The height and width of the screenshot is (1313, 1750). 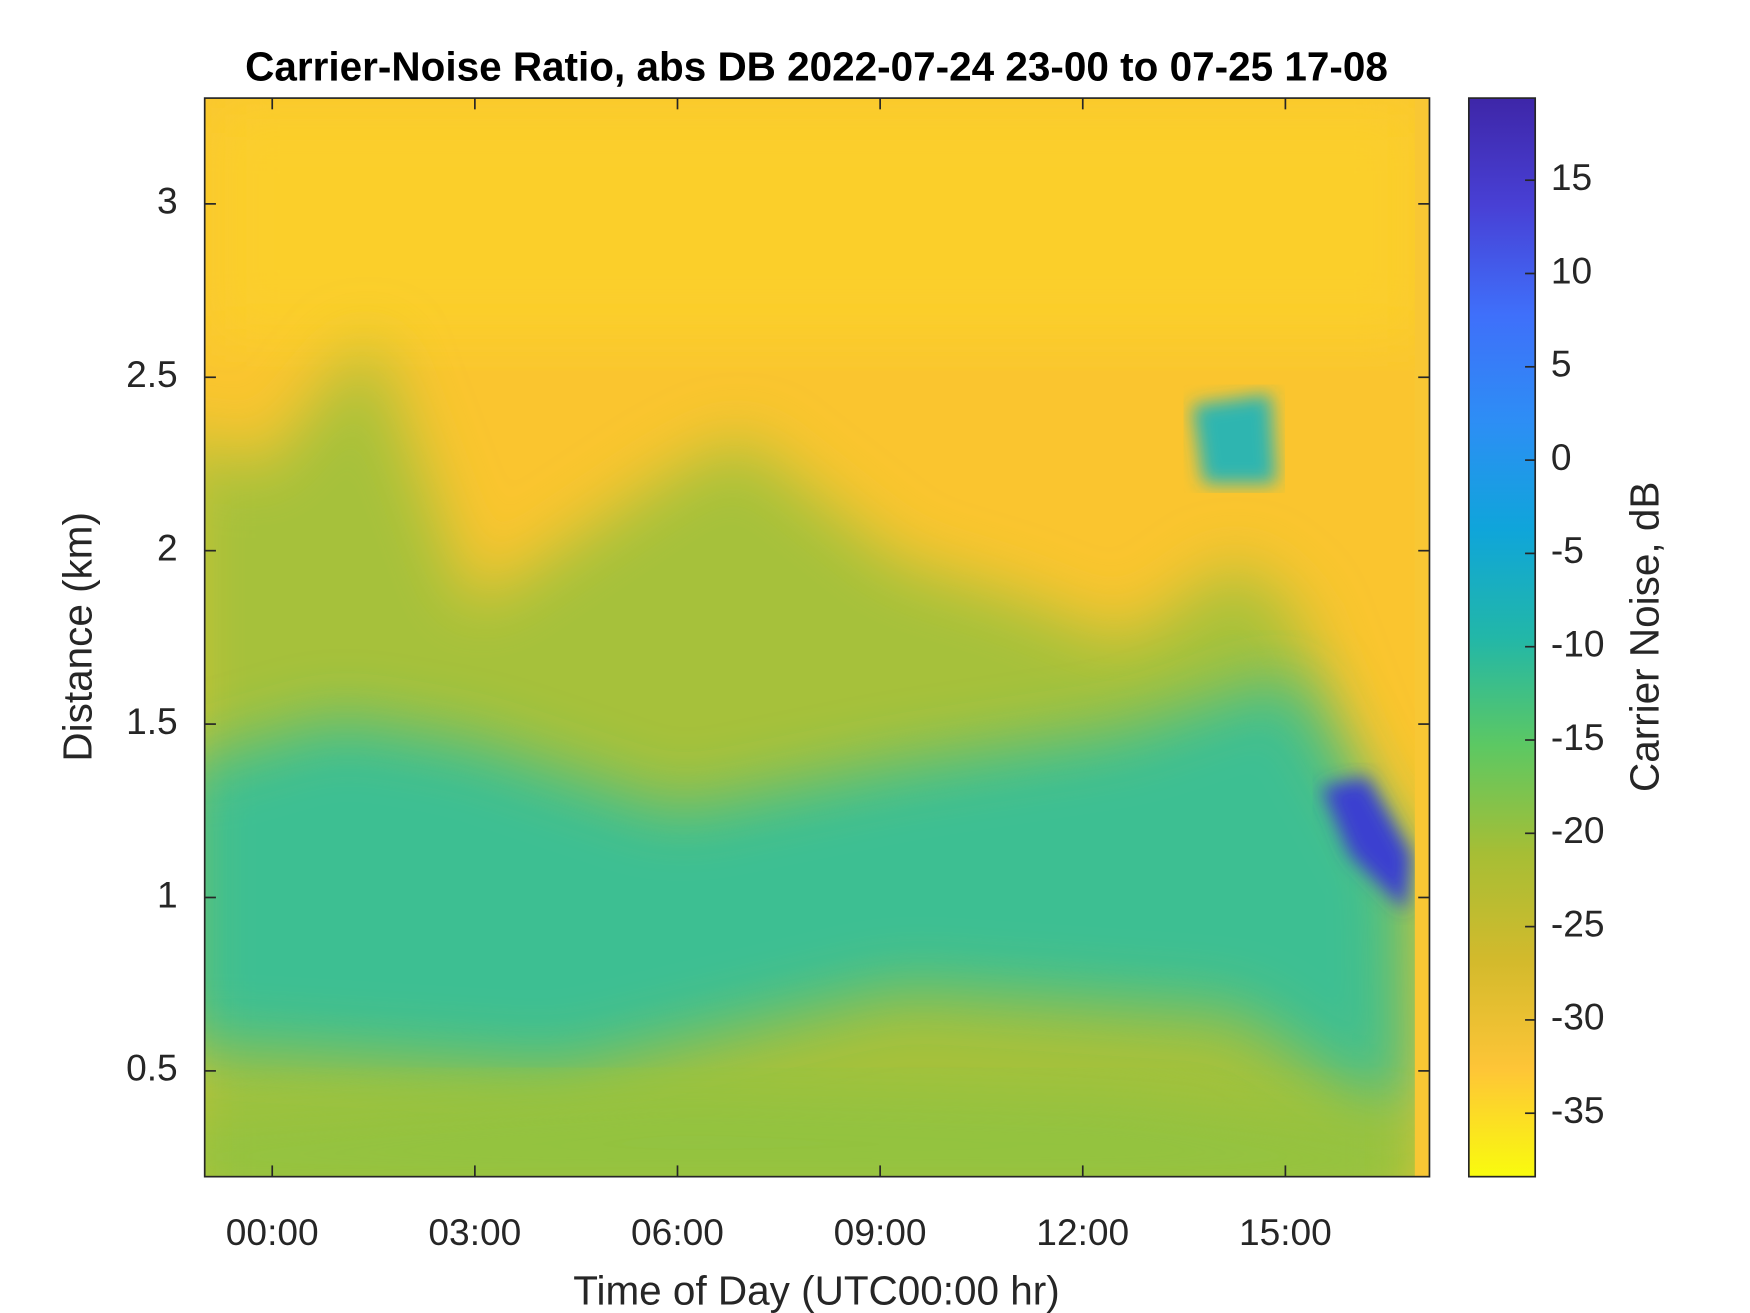 I want to click on y-tick-label: 2.5, so click(x=152, y=374).